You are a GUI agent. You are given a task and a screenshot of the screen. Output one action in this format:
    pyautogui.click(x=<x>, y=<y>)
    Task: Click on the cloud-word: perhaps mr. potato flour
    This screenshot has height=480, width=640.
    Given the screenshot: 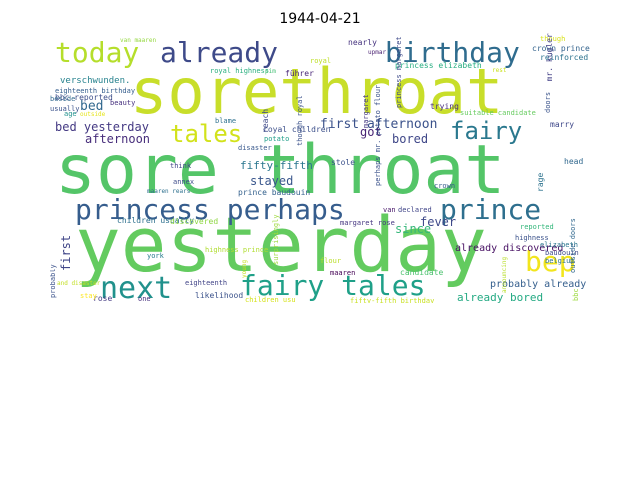 What is the action you would take?
    pyautogui.click(x=378, y=135)
    